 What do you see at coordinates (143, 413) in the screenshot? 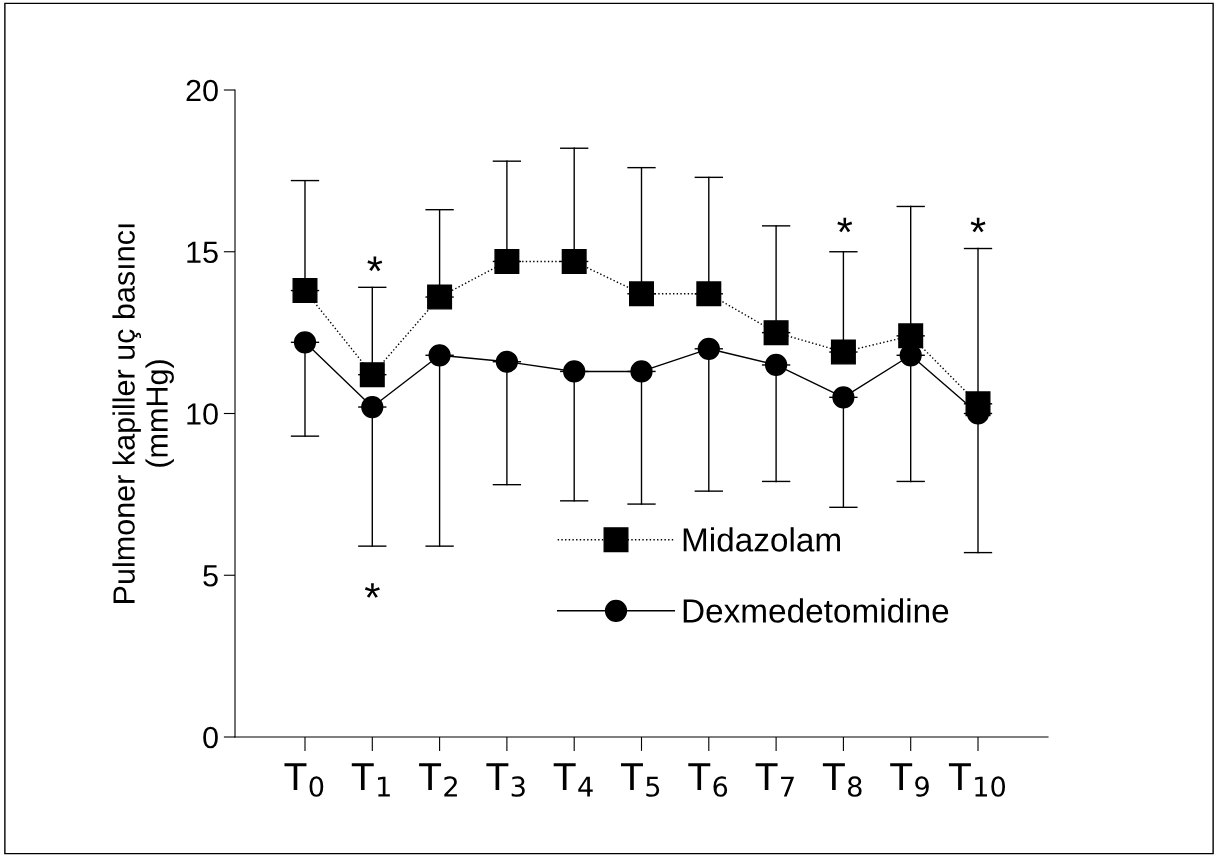
I see `y-axis-title: Pulmoner kapiller uç basıncı (mmHg)` at bounding box center [143, 413].